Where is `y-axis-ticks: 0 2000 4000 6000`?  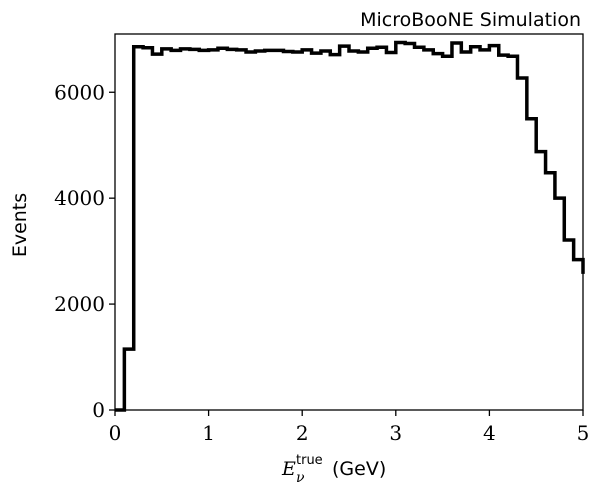 y-axis-ticks: 0 2000 4000 6000 is located at coordinates (84, 251).